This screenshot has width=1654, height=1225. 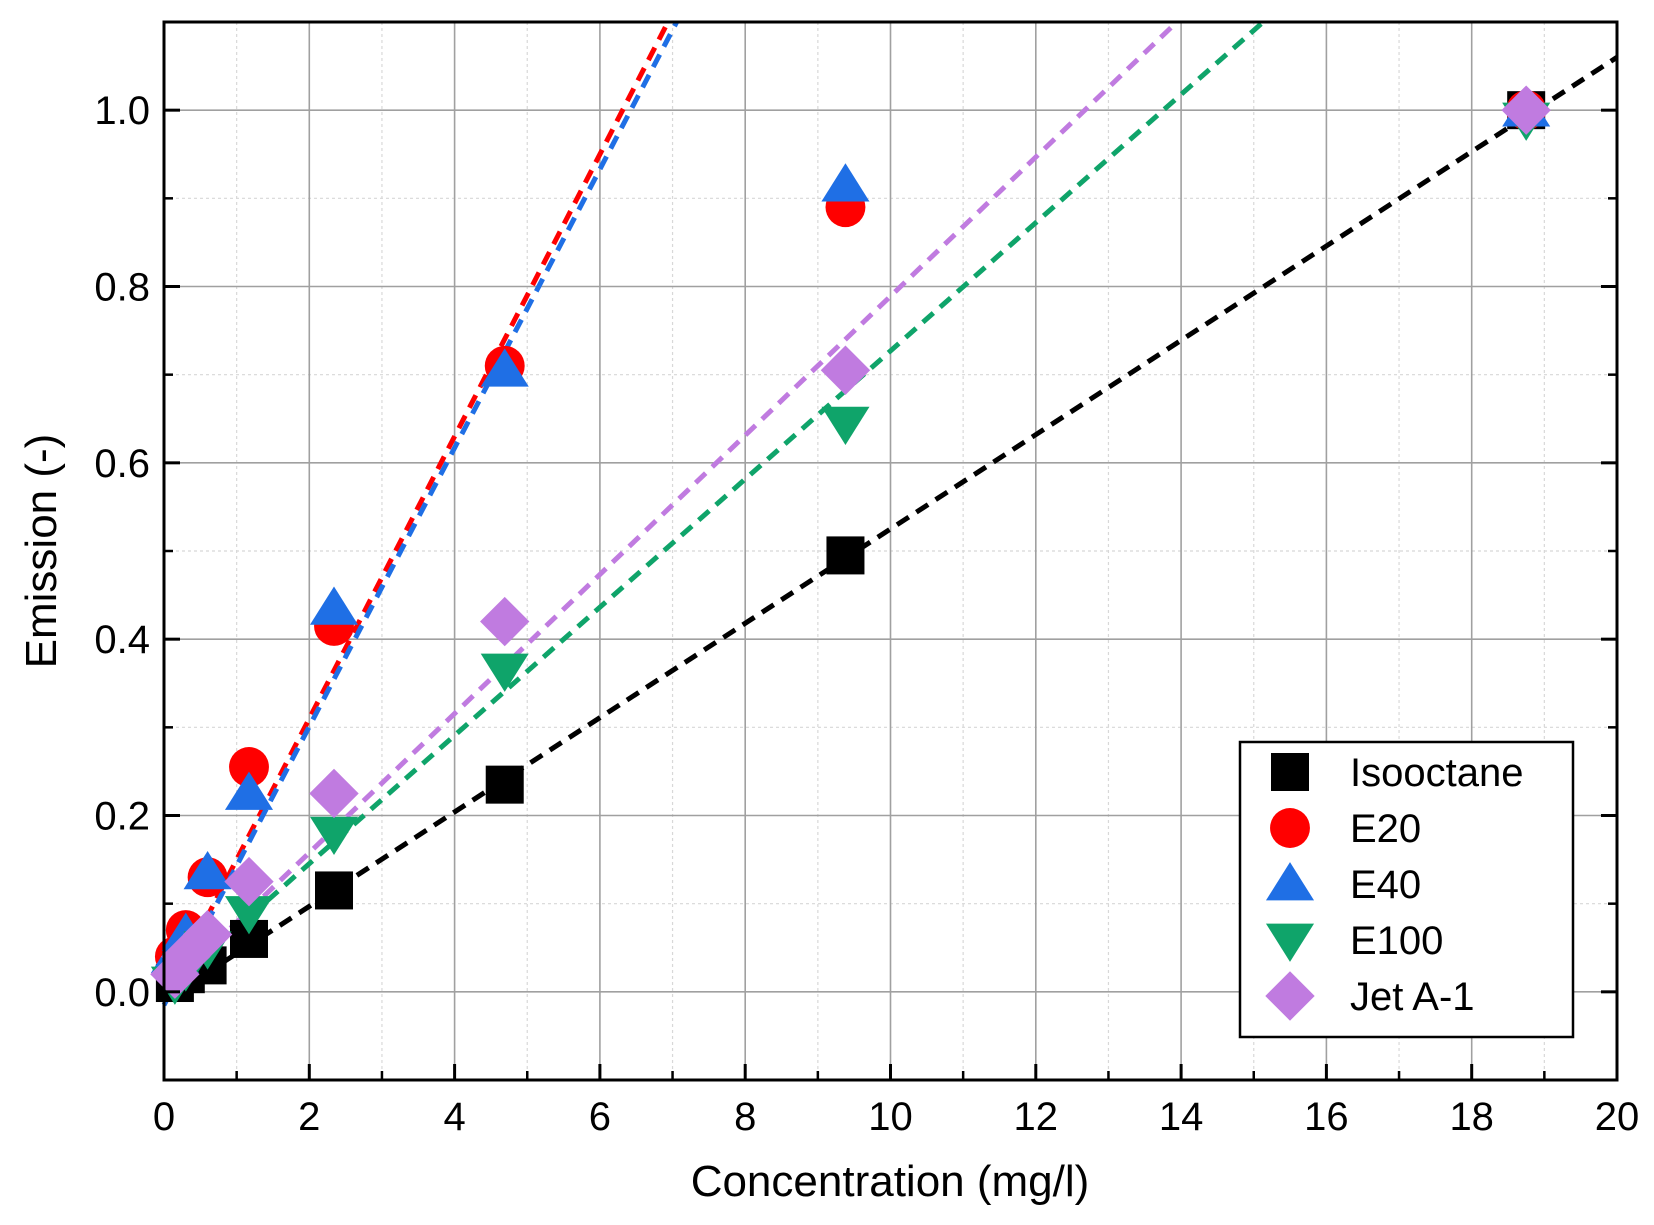 I want to click on x-tick-label: 20, so click(x=1617, y=1117).